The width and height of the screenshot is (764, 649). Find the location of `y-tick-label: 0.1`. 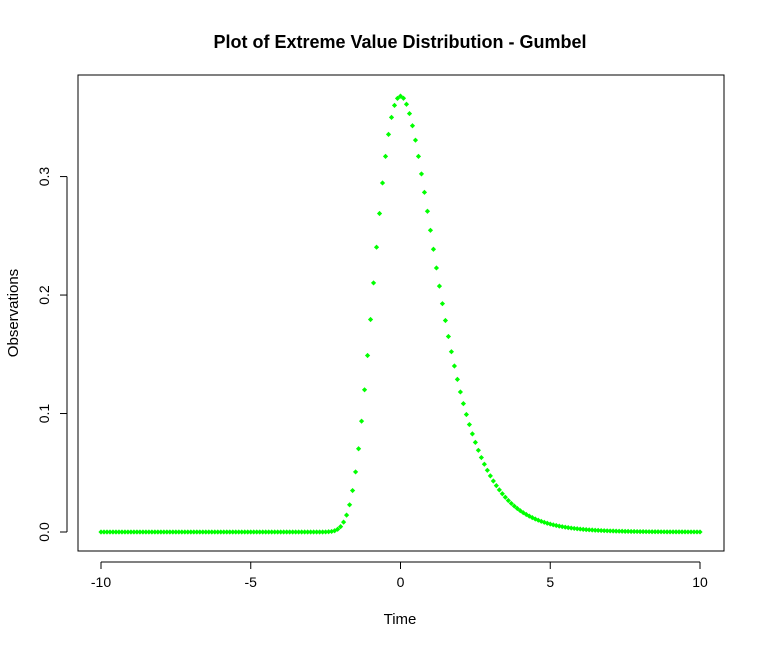

y-tick-label: 0.1 is located at coordinates (44, 414).